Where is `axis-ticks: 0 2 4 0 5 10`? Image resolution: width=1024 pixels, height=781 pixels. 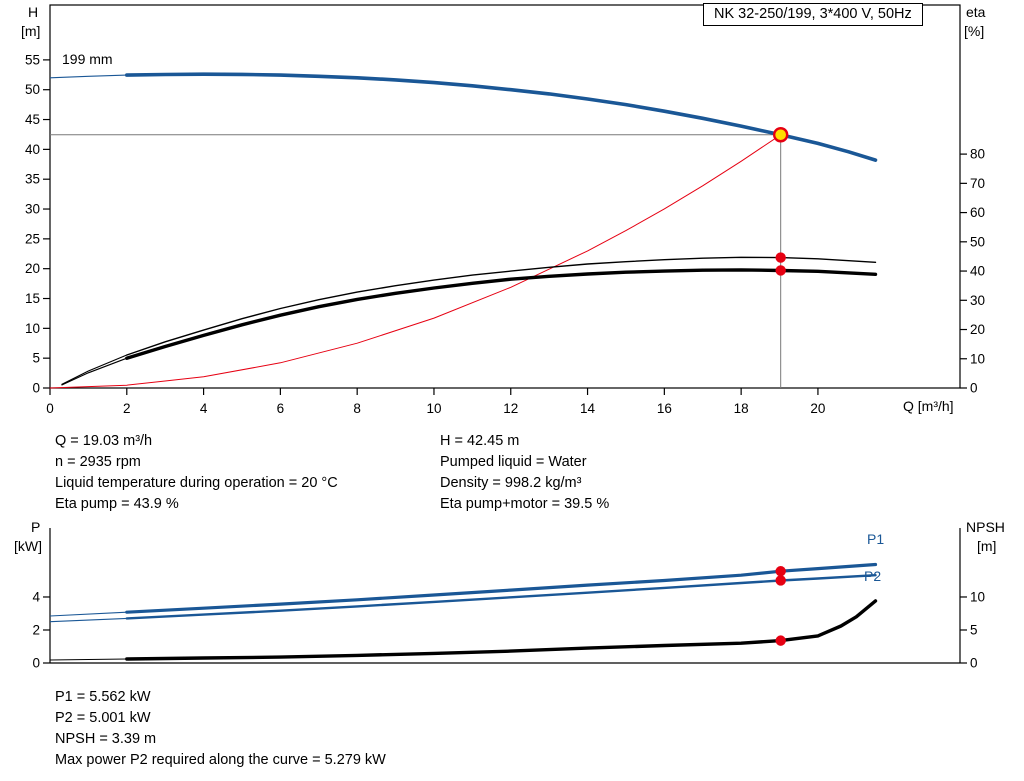
axis-ticks: 0 2 4 0 5 10 is located at coordinates (508, 629).